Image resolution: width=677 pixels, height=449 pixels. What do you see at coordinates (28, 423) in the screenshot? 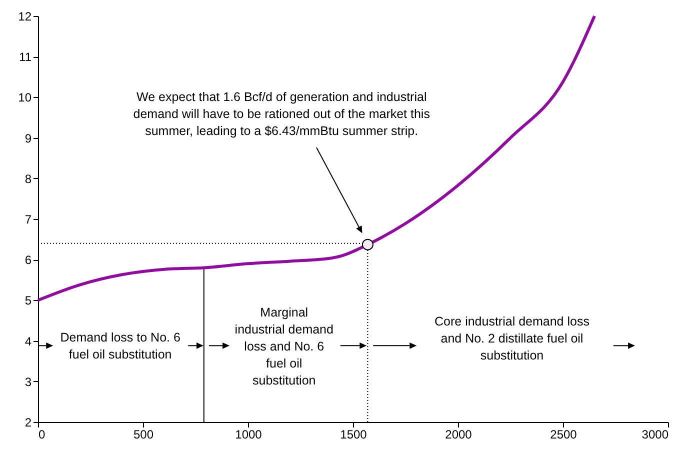
I see `y-tick-label: 2` at bounding box center [28, 423].